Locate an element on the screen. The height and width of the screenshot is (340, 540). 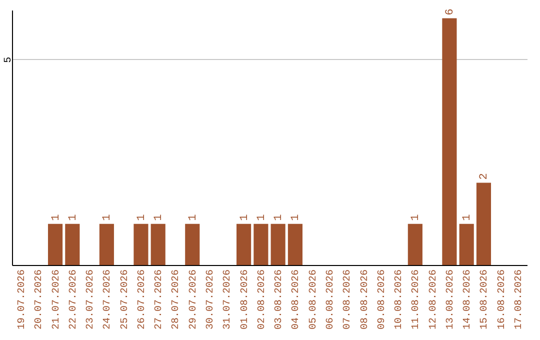
x-tick-label: 06.08.2026 is located at coordinates (330, 300).